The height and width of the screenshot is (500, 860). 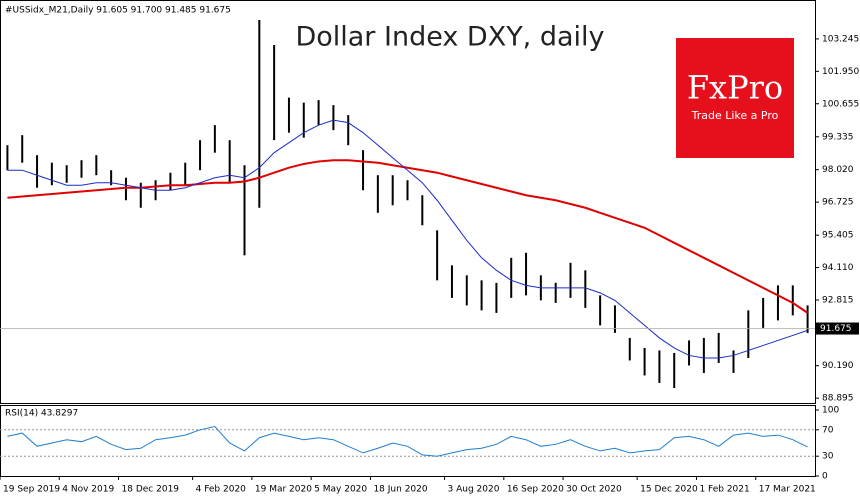 I want to click on x-tick-label: 4 Feb 2020, so click(x=221, y=490).